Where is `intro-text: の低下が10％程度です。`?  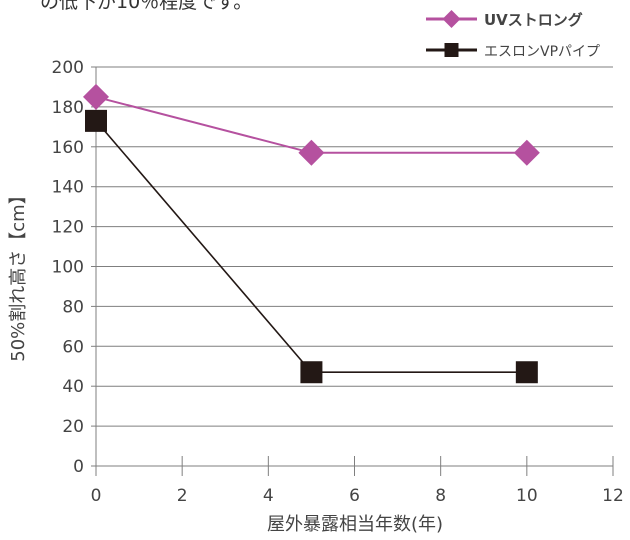 intro-text: の低下が10％程度です。 is located at coordinates (146, 6).